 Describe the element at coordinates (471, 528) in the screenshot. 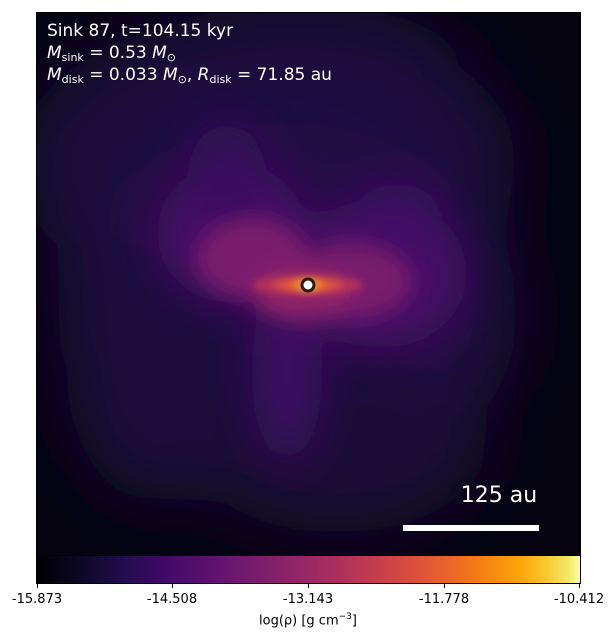

I see `scalebar-line` at that location.